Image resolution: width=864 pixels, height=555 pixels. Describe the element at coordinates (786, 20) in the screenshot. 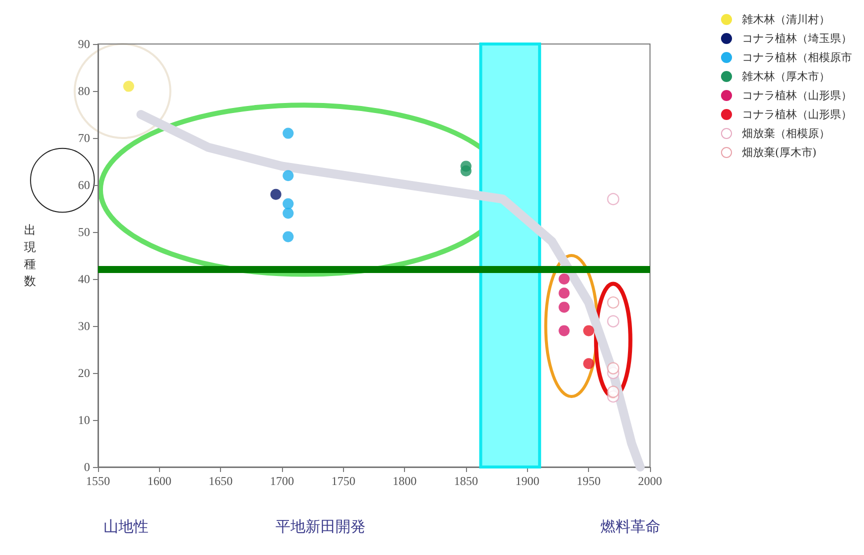

I see `legend-label: 雑木林（清川村）` at that location.